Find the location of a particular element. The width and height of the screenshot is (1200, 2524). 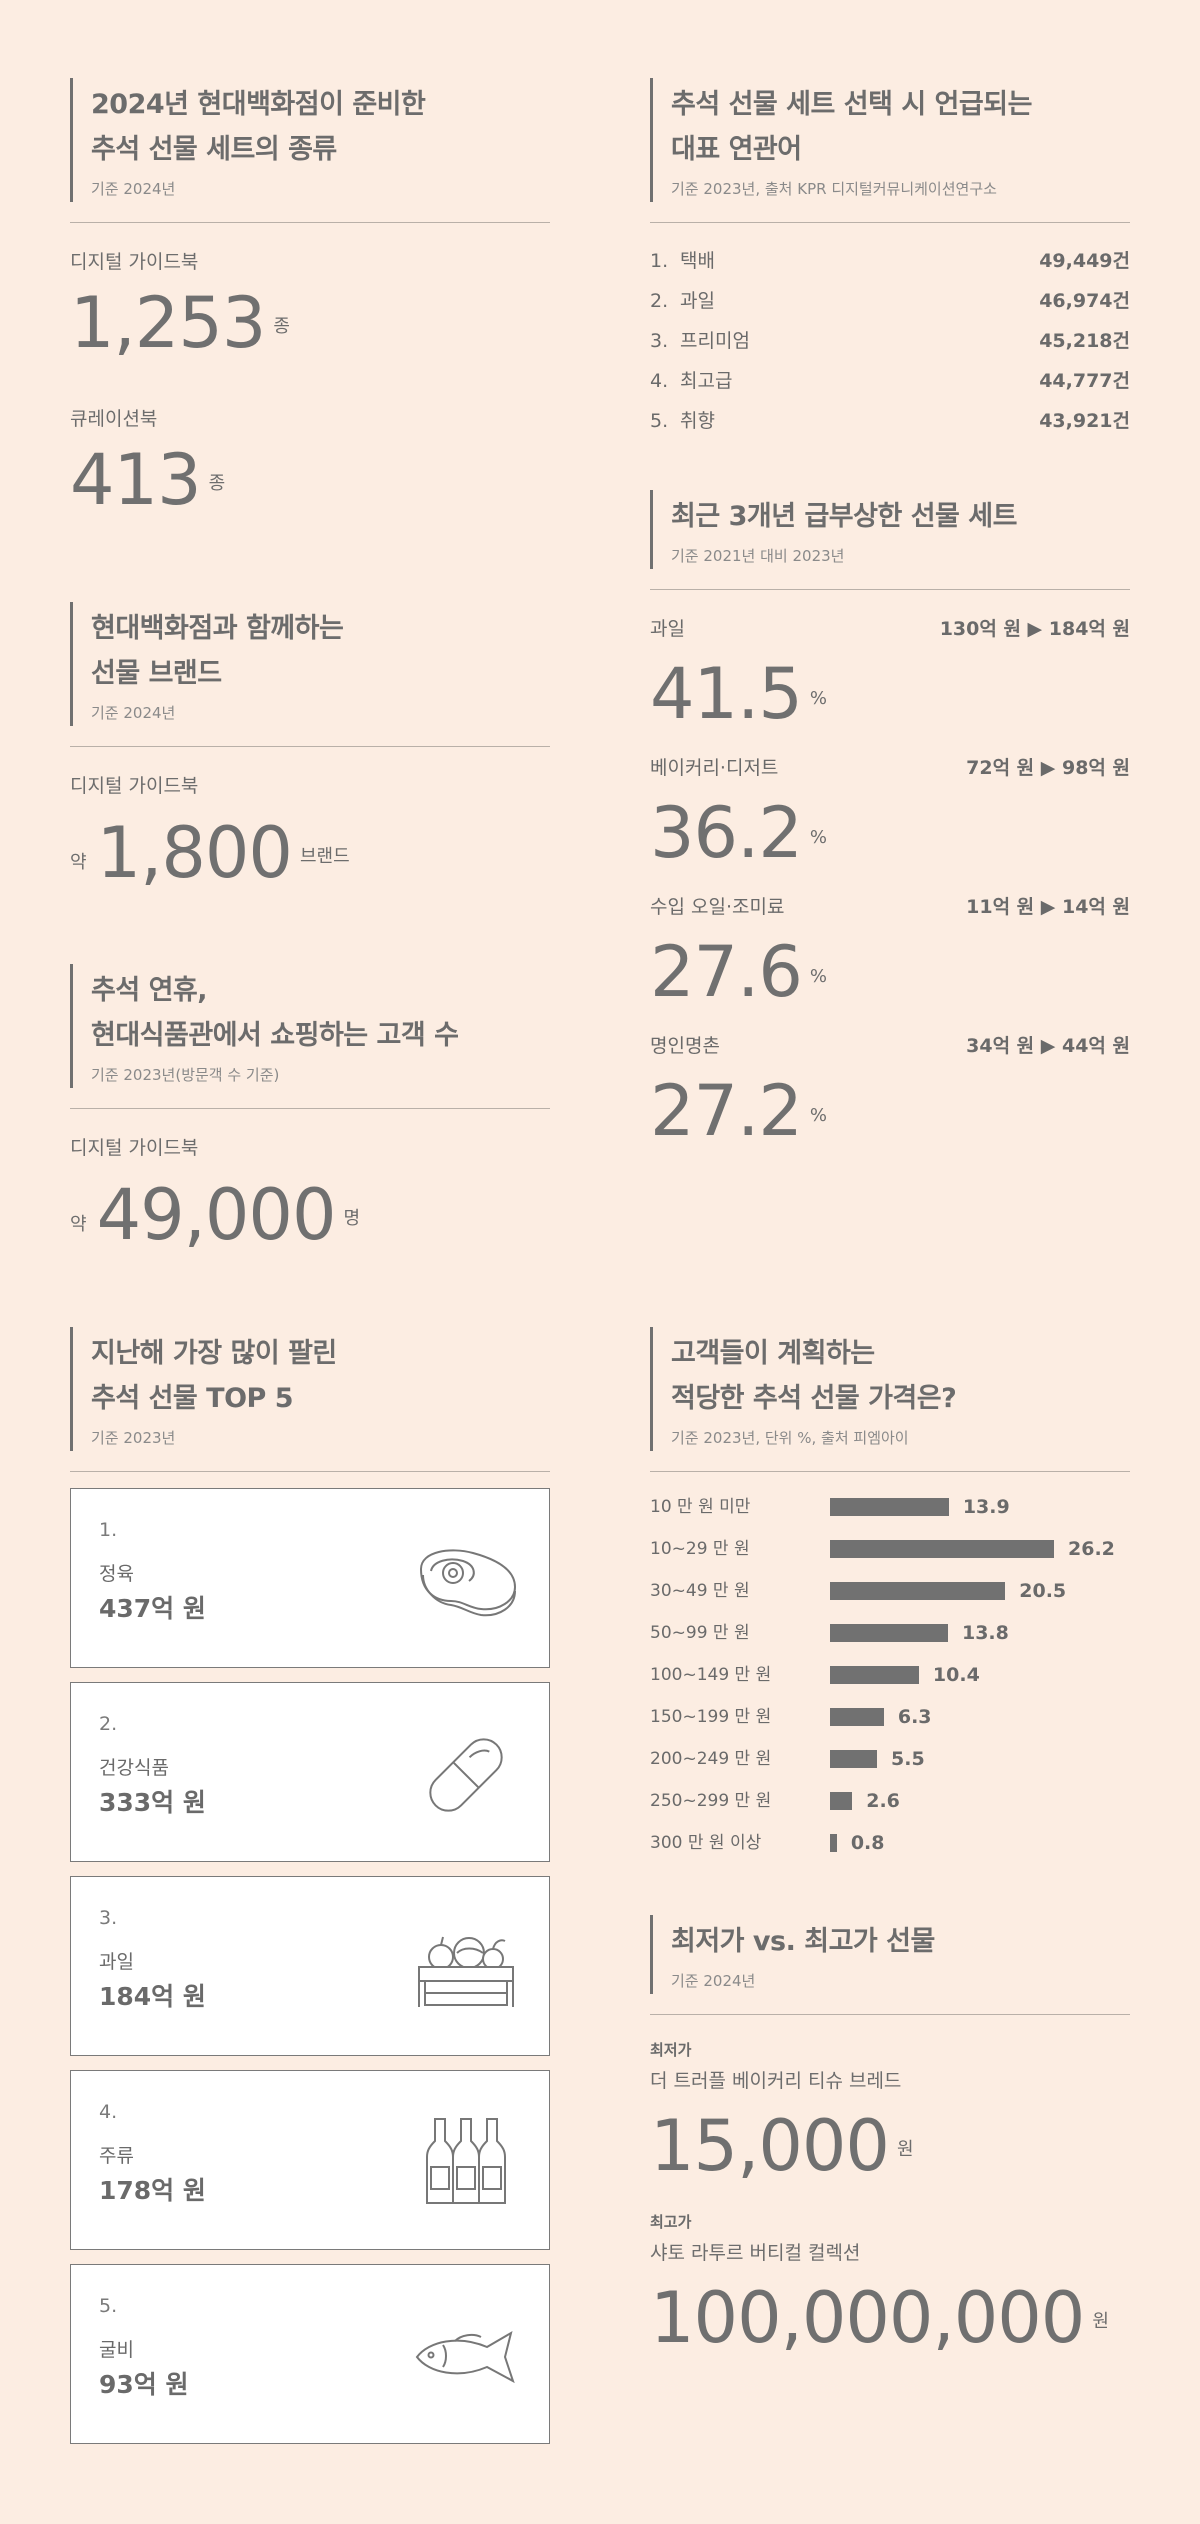

rising-item-4: 명인명촌 34억 원 ▶ 44억 원 27.2 % is located at coordinates (890, 1088).